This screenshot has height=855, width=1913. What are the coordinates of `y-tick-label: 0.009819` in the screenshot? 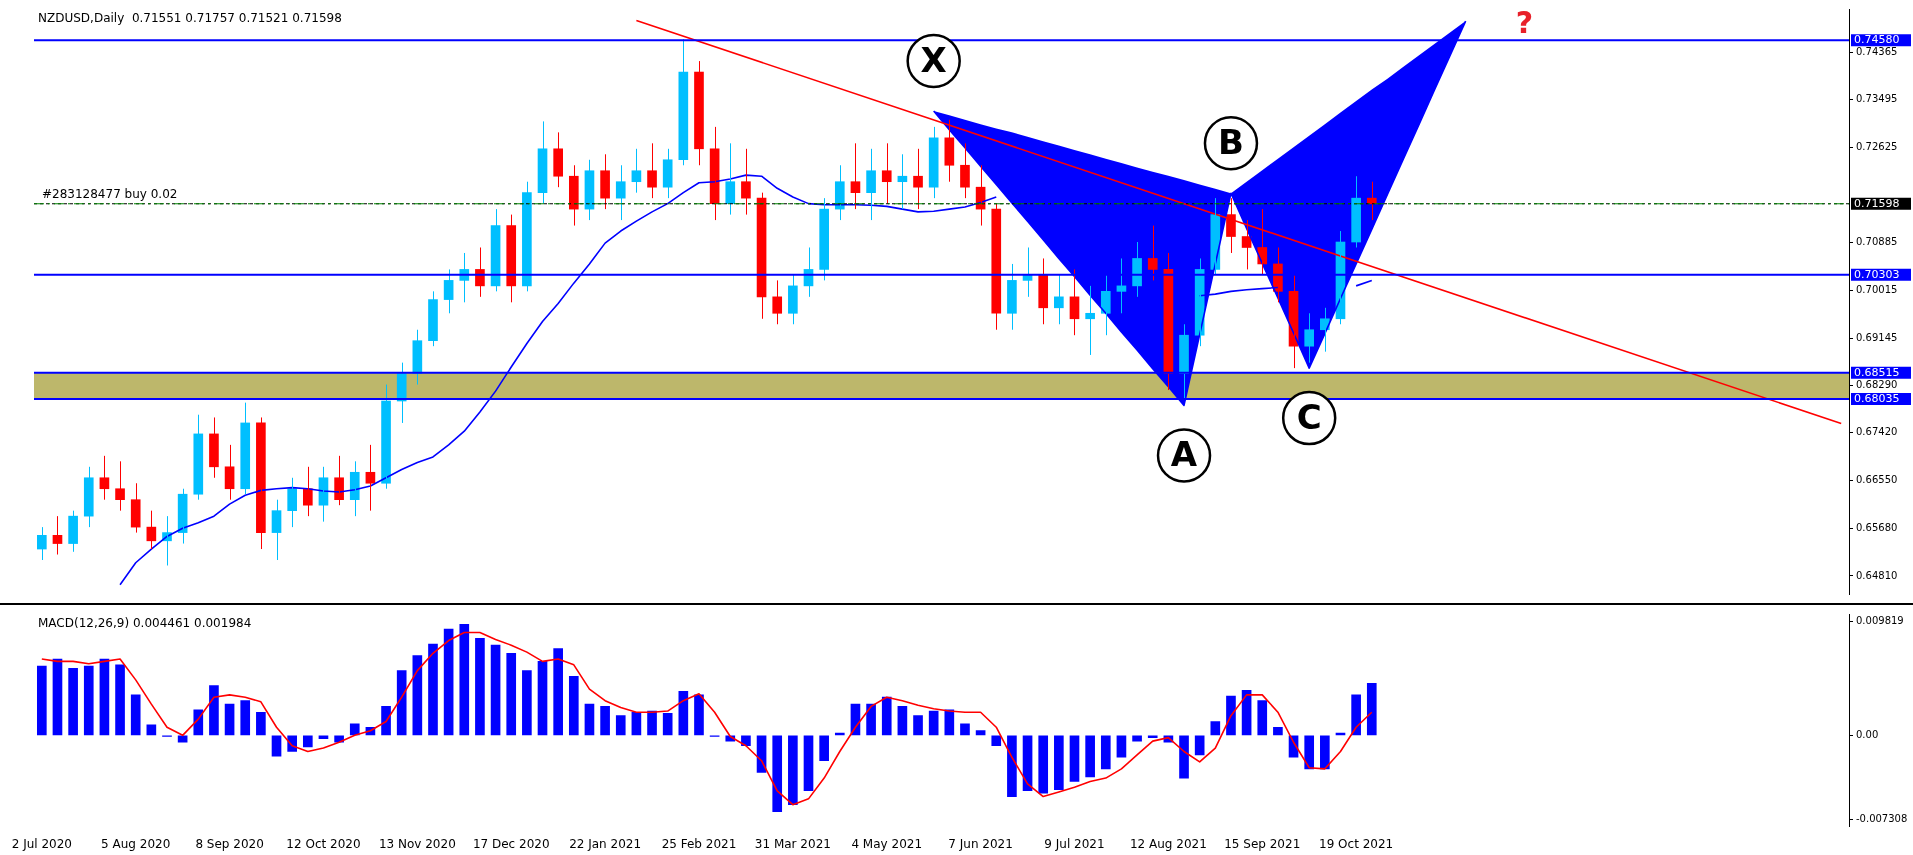 It's located at (1880, 621).